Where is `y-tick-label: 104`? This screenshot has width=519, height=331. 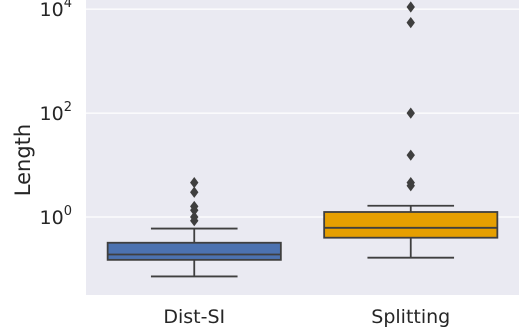
y-tick-label: 104 is located at coordinates (56, 10).